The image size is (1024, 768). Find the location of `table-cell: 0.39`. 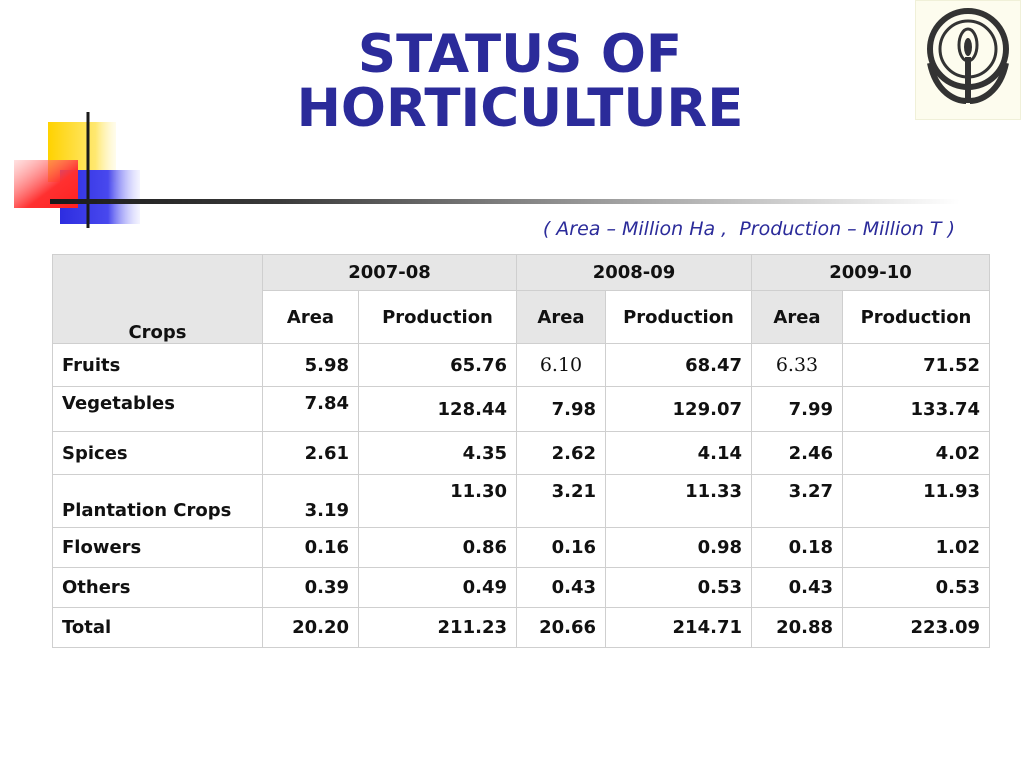

table-cell: 0.39 is located at coordinates (310, 587).